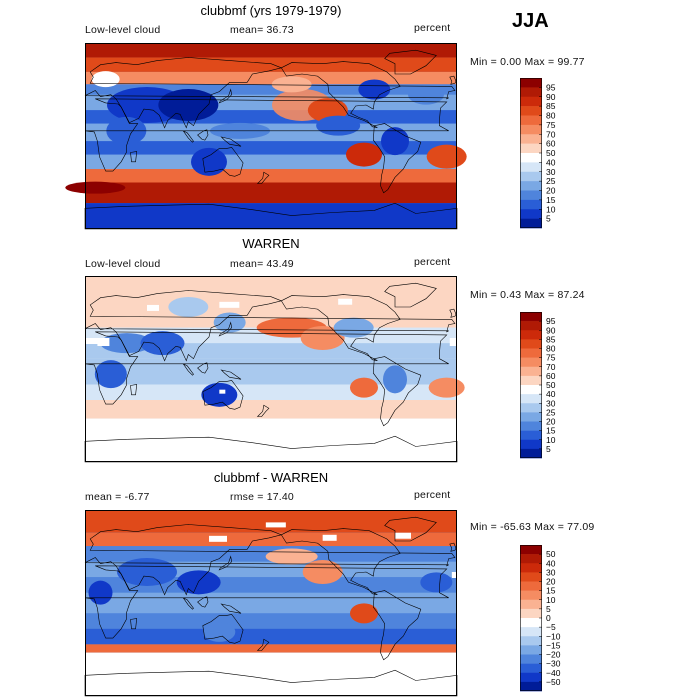  Describe the element at coordinates (553, 636) in the screenshot. I see `colorbar-label: −10` at that location.